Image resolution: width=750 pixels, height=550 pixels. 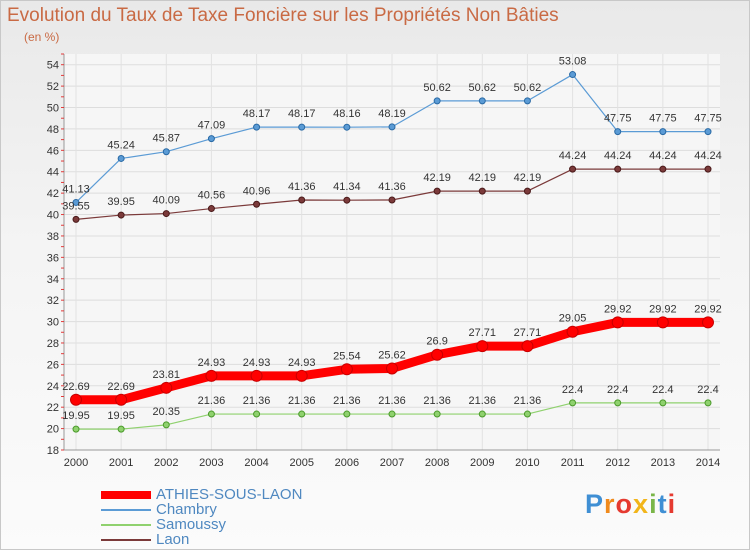 I want to click on legend-label-laon: Laon, so click(x=173, y=539).